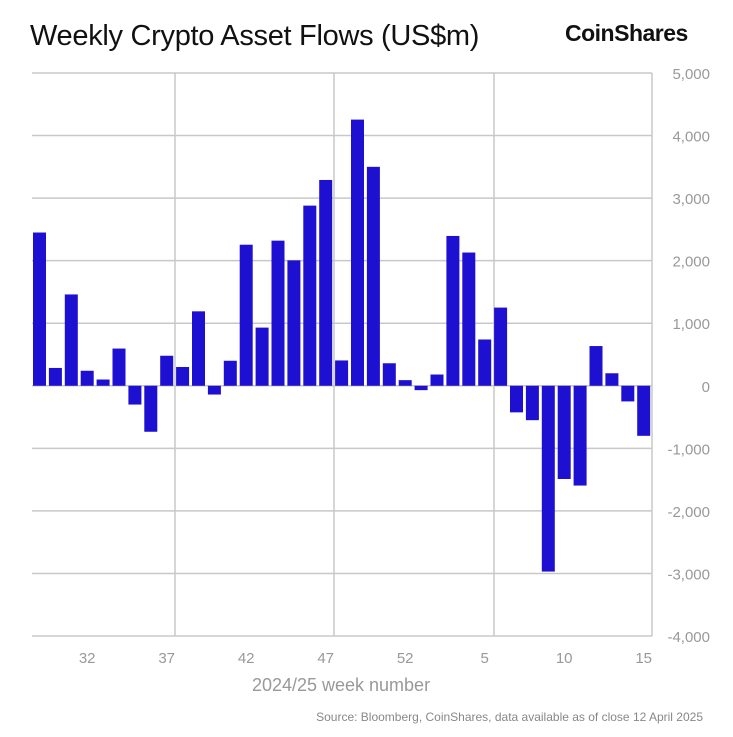  Describe the element at coordinates (325, 658) in the screenshot. I see `x-tick-label: 47` at that location.